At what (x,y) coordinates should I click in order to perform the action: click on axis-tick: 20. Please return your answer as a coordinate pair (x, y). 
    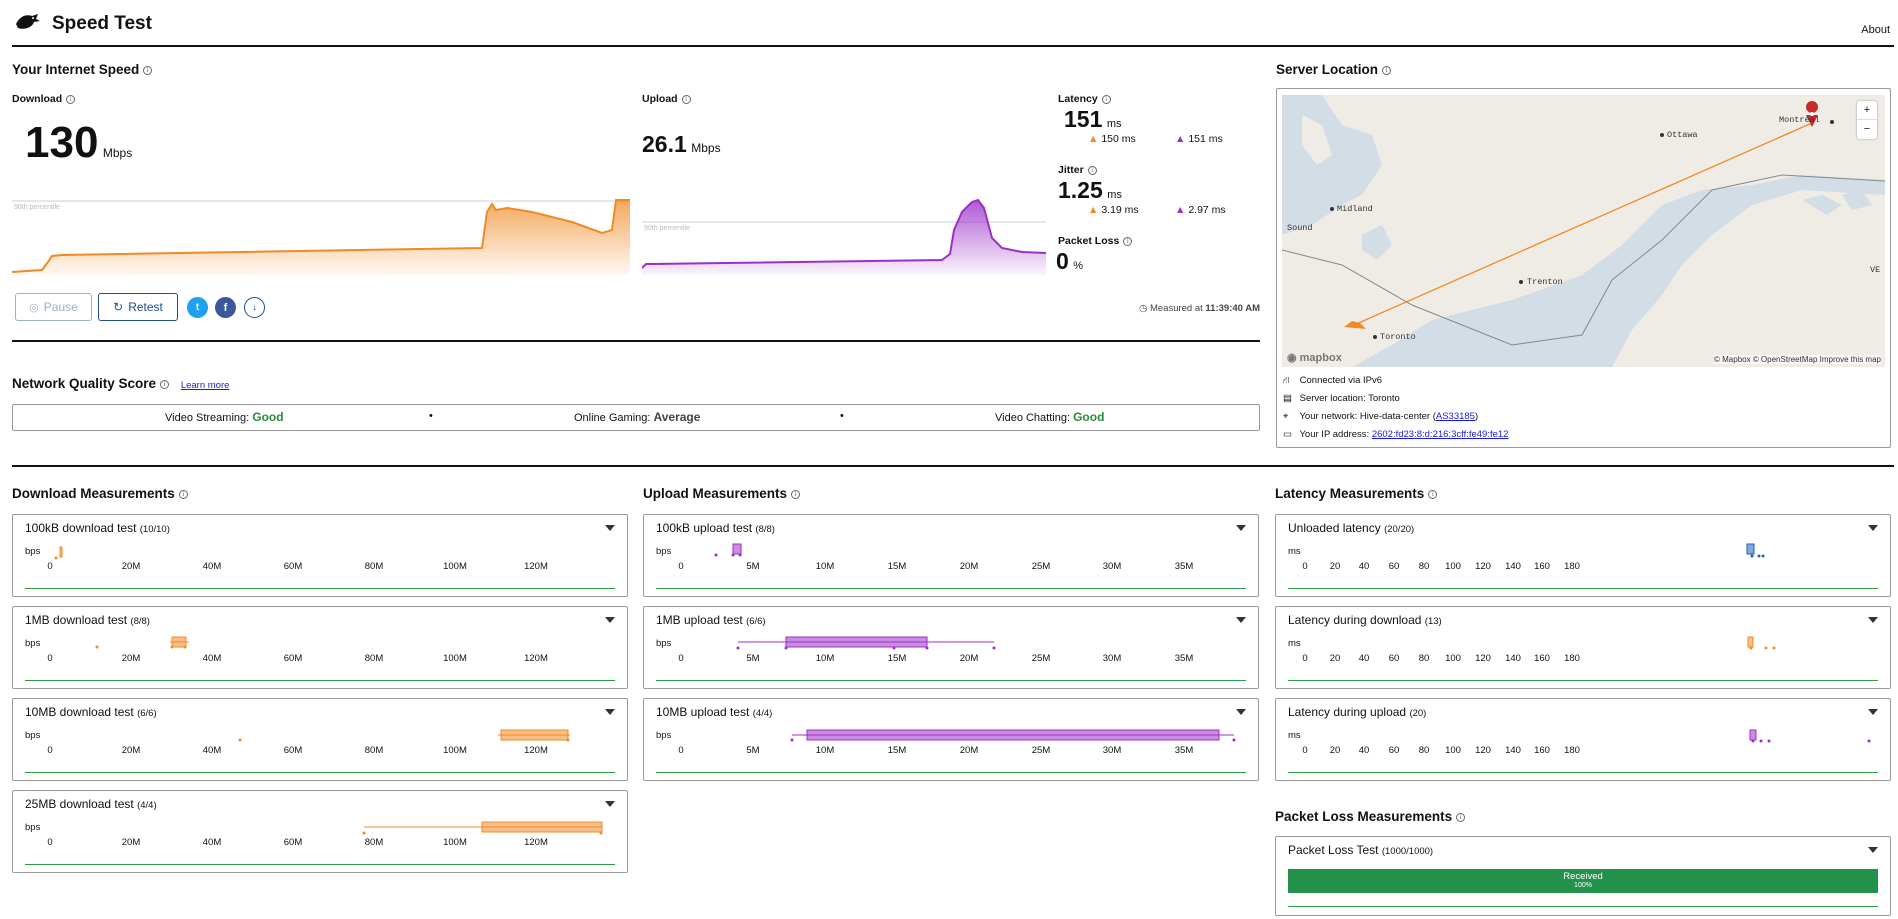
    Looking at the image, I should click on (1335, 658).